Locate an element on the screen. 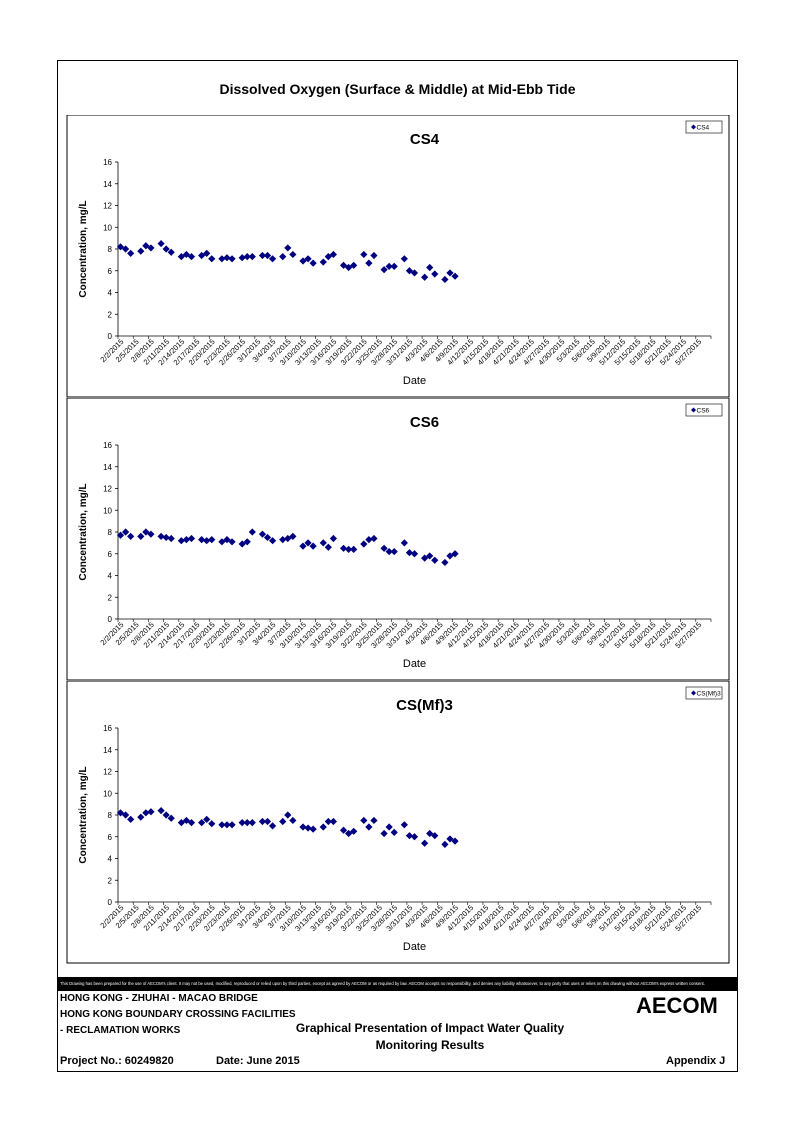 This screenshot has width=794, height=1122. project-line-2: HONG KONG BOUNDARY CROSSING FACILITIES is located at coordinates (178, 1014).